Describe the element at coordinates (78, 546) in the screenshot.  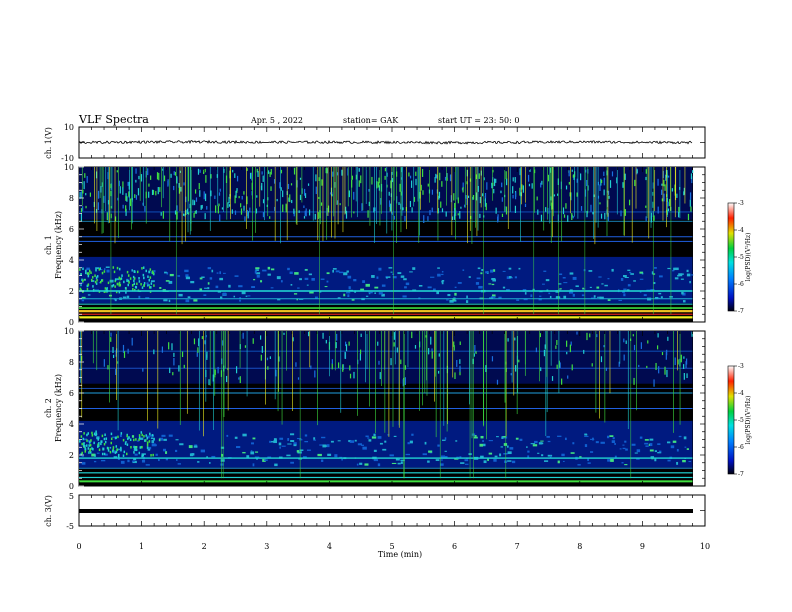
I see `x-tick-label: 0` at that location.